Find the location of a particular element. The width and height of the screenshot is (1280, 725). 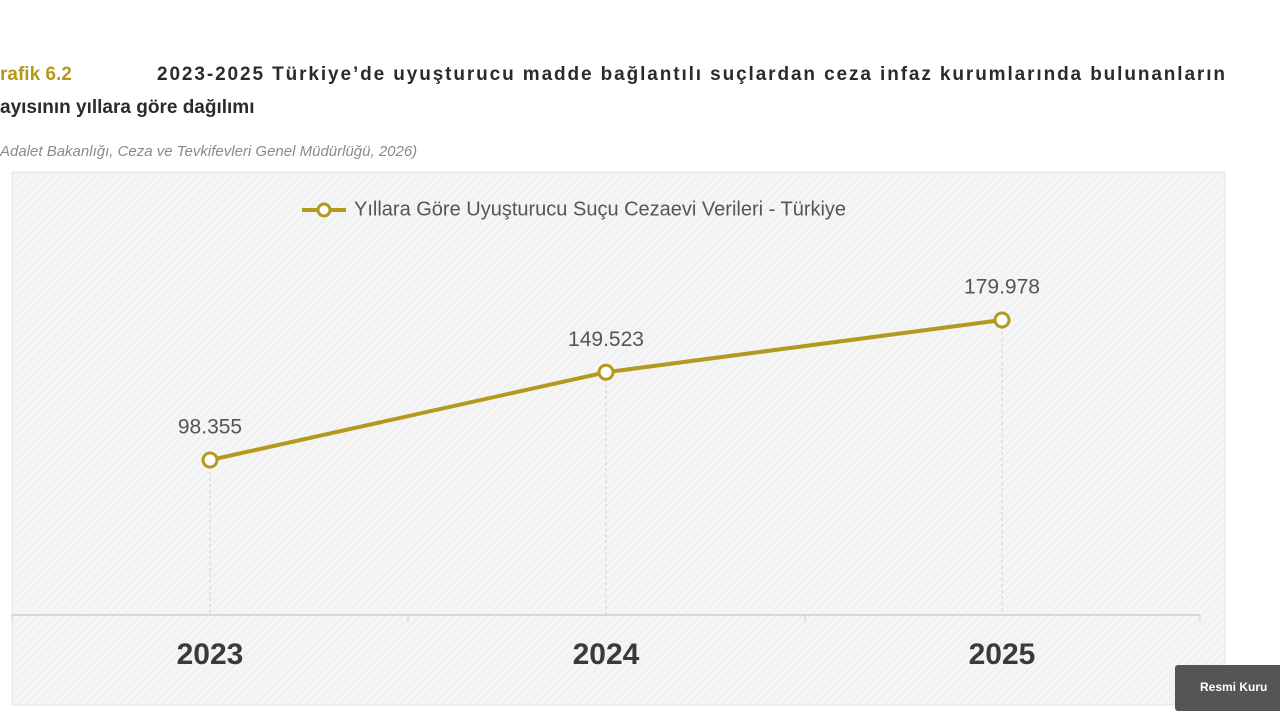

title-line: ayısının yıllara göre dağılımı is located at coordinates (127, 107).